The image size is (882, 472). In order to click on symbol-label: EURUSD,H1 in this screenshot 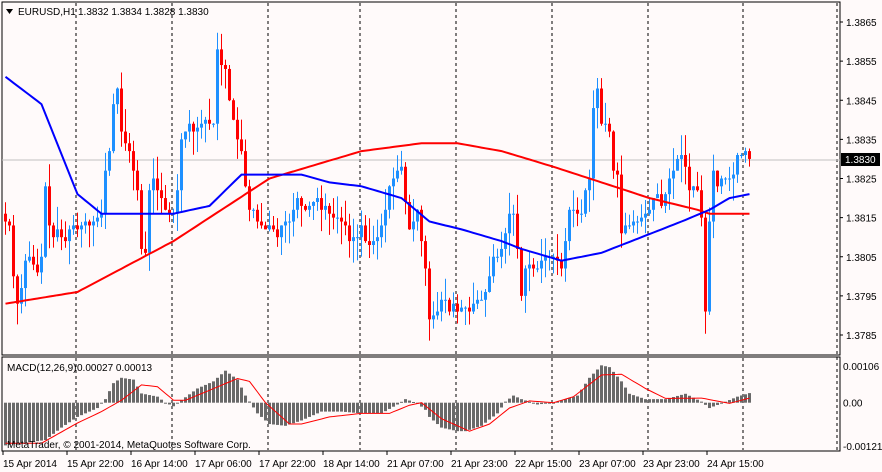, I will do `click(47, 12)`.